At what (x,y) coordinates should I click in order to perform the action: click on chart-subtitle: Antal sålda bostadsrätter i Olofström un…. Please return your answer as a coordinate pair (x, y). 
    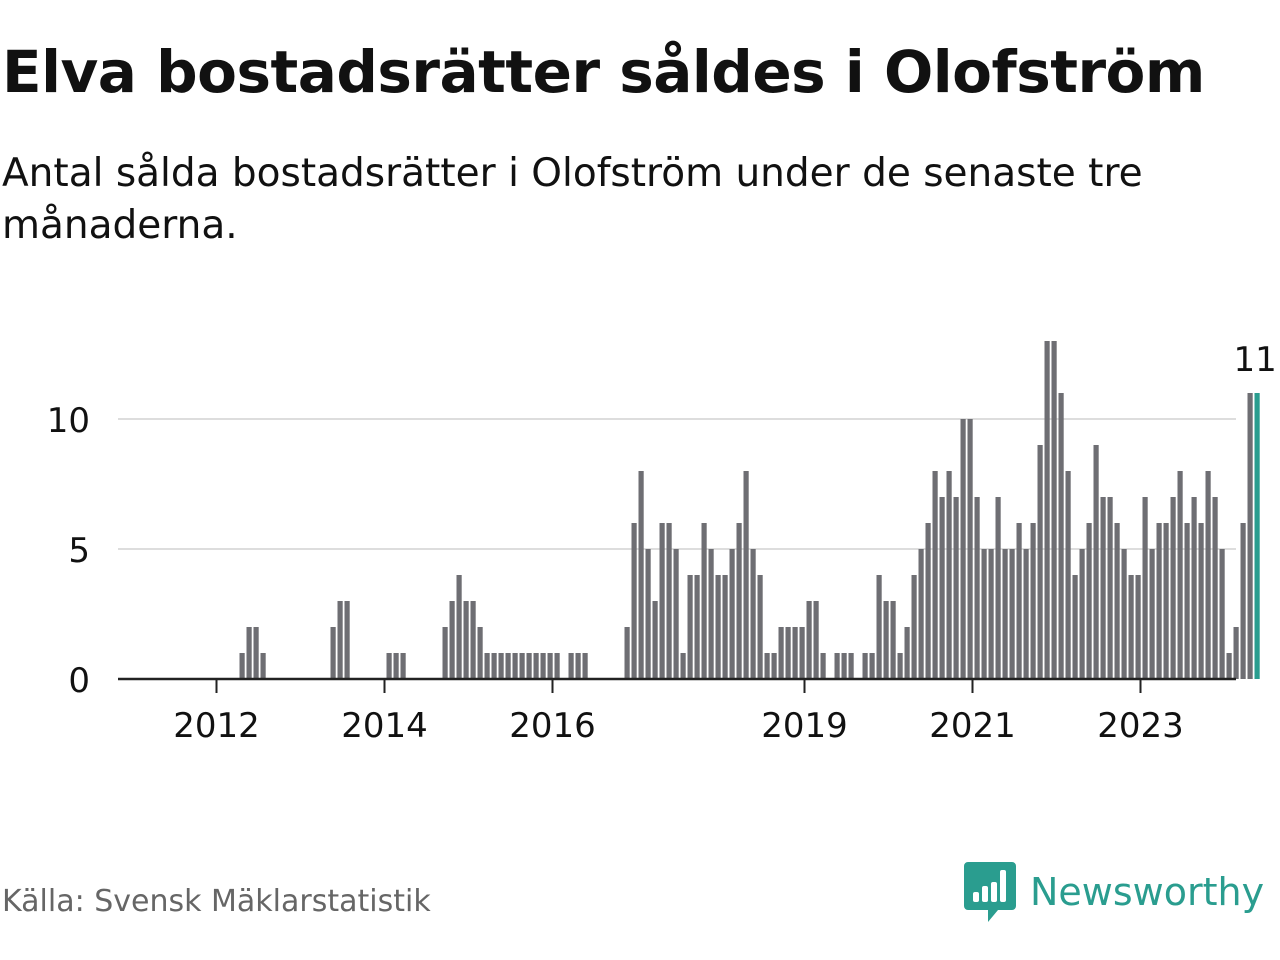
    Looking at the image, I should click on (572, 199).